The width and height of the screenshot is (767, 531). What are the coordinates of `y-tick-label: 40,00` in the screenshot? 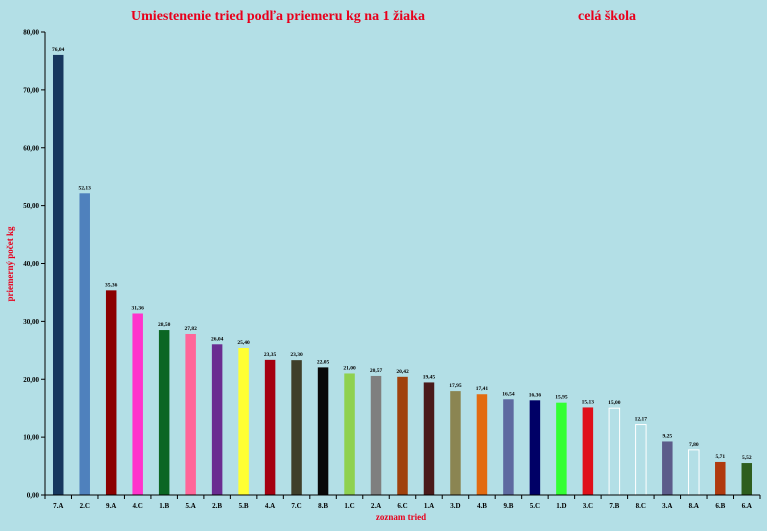 It's located at (31, 264).